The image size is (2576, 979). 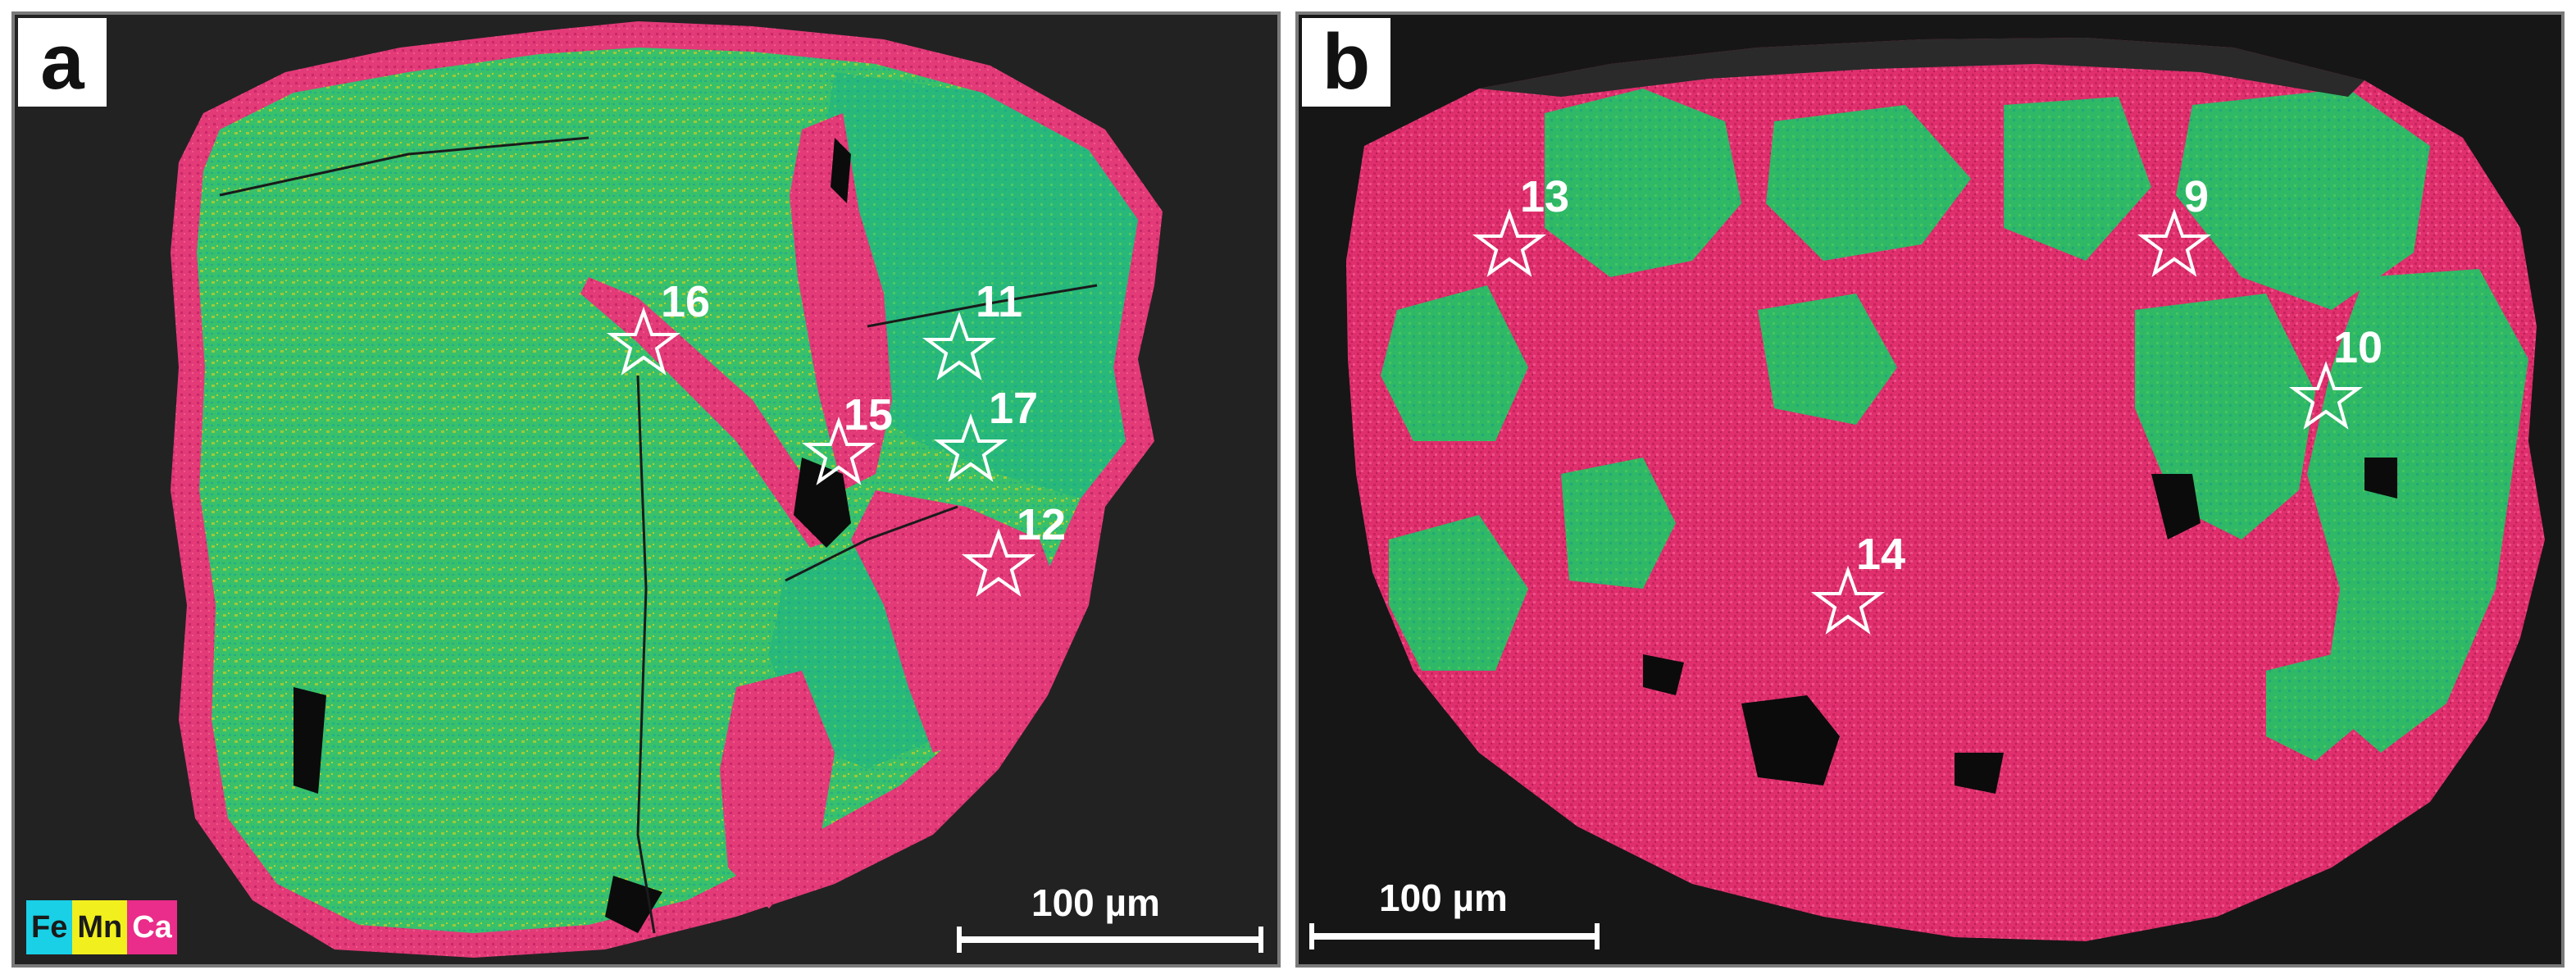 What do you see at coordinates (1858, 582) in the screenshot?
I see `analysis-point-14: 14` at bounding box center [1858, 582].